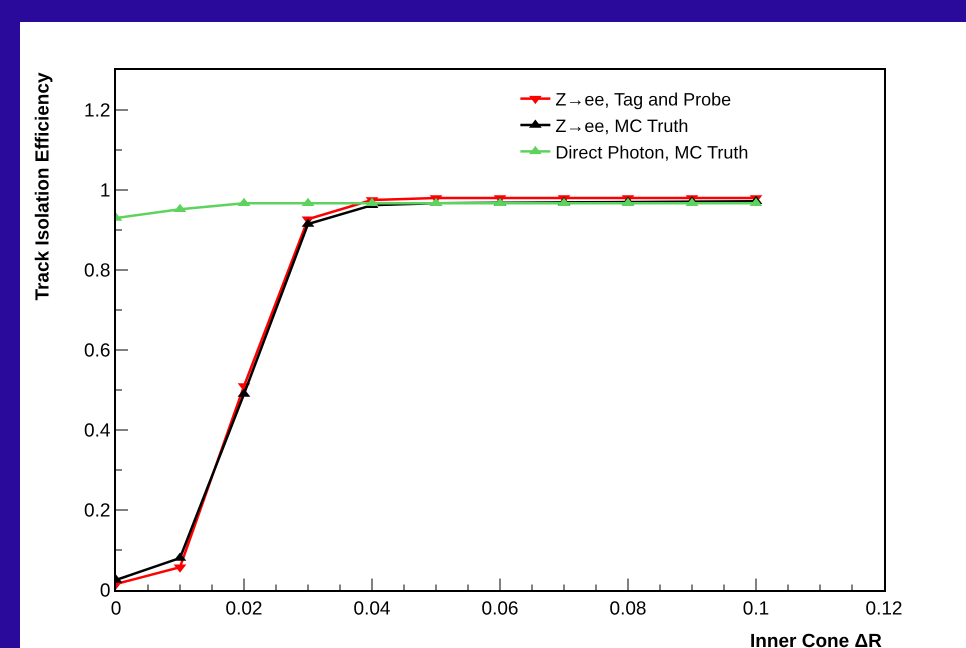 The height and width of the screenshot is (648, 966). What do you see at coordinates (43, 186) in the screenshot?
I see `y-axis-title: Track Isolation Efficiency` at bounding box center [43, 186].